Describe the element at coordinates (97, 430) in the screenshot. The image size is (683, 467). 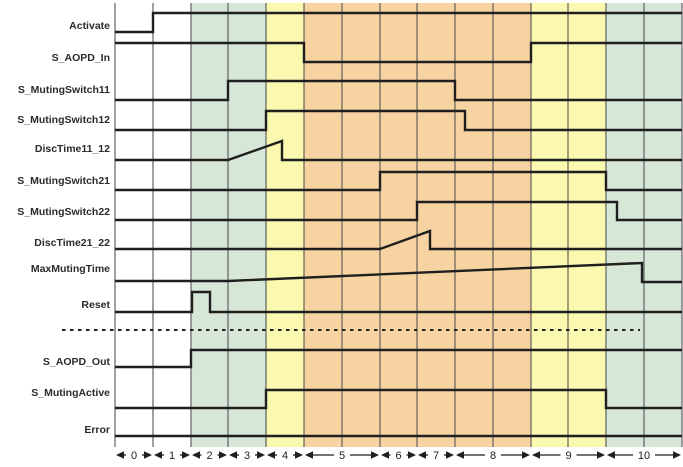
I see `signal-label: Error` at that location.